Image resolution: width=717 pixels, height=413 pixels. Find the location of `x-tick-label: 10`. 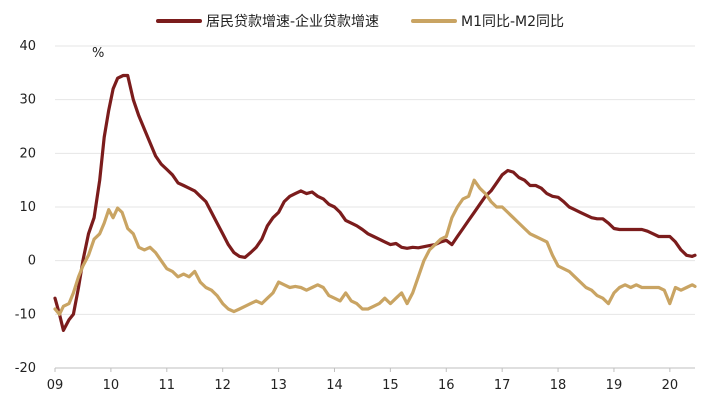

x-tick-label: 10 is located at coordinates (111, 385).